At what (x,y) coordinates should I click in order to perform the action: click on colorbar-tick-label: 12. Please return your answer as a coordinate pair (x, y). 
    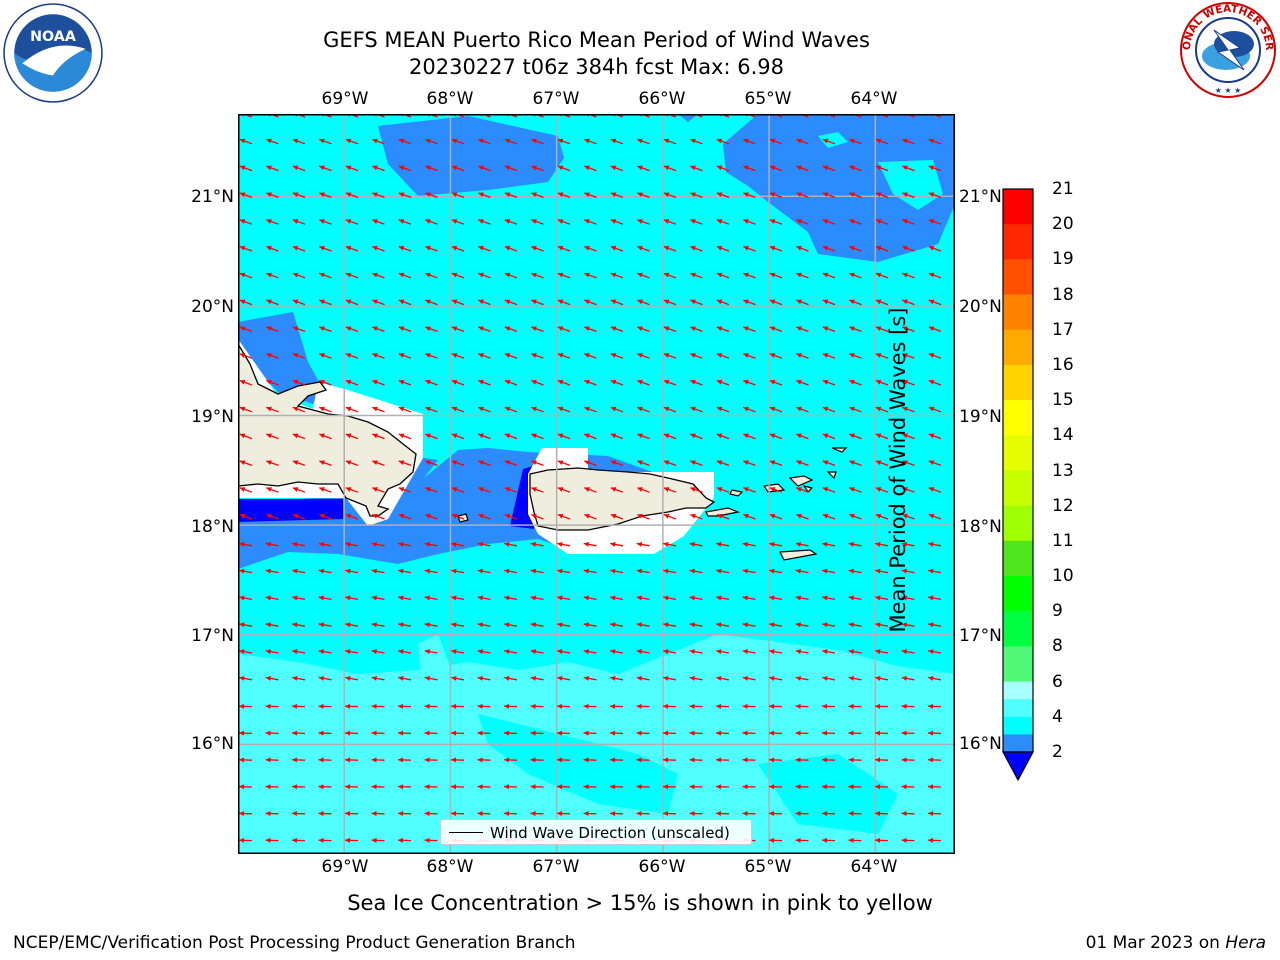
    Looking at the image, I should click on (1063, 505).